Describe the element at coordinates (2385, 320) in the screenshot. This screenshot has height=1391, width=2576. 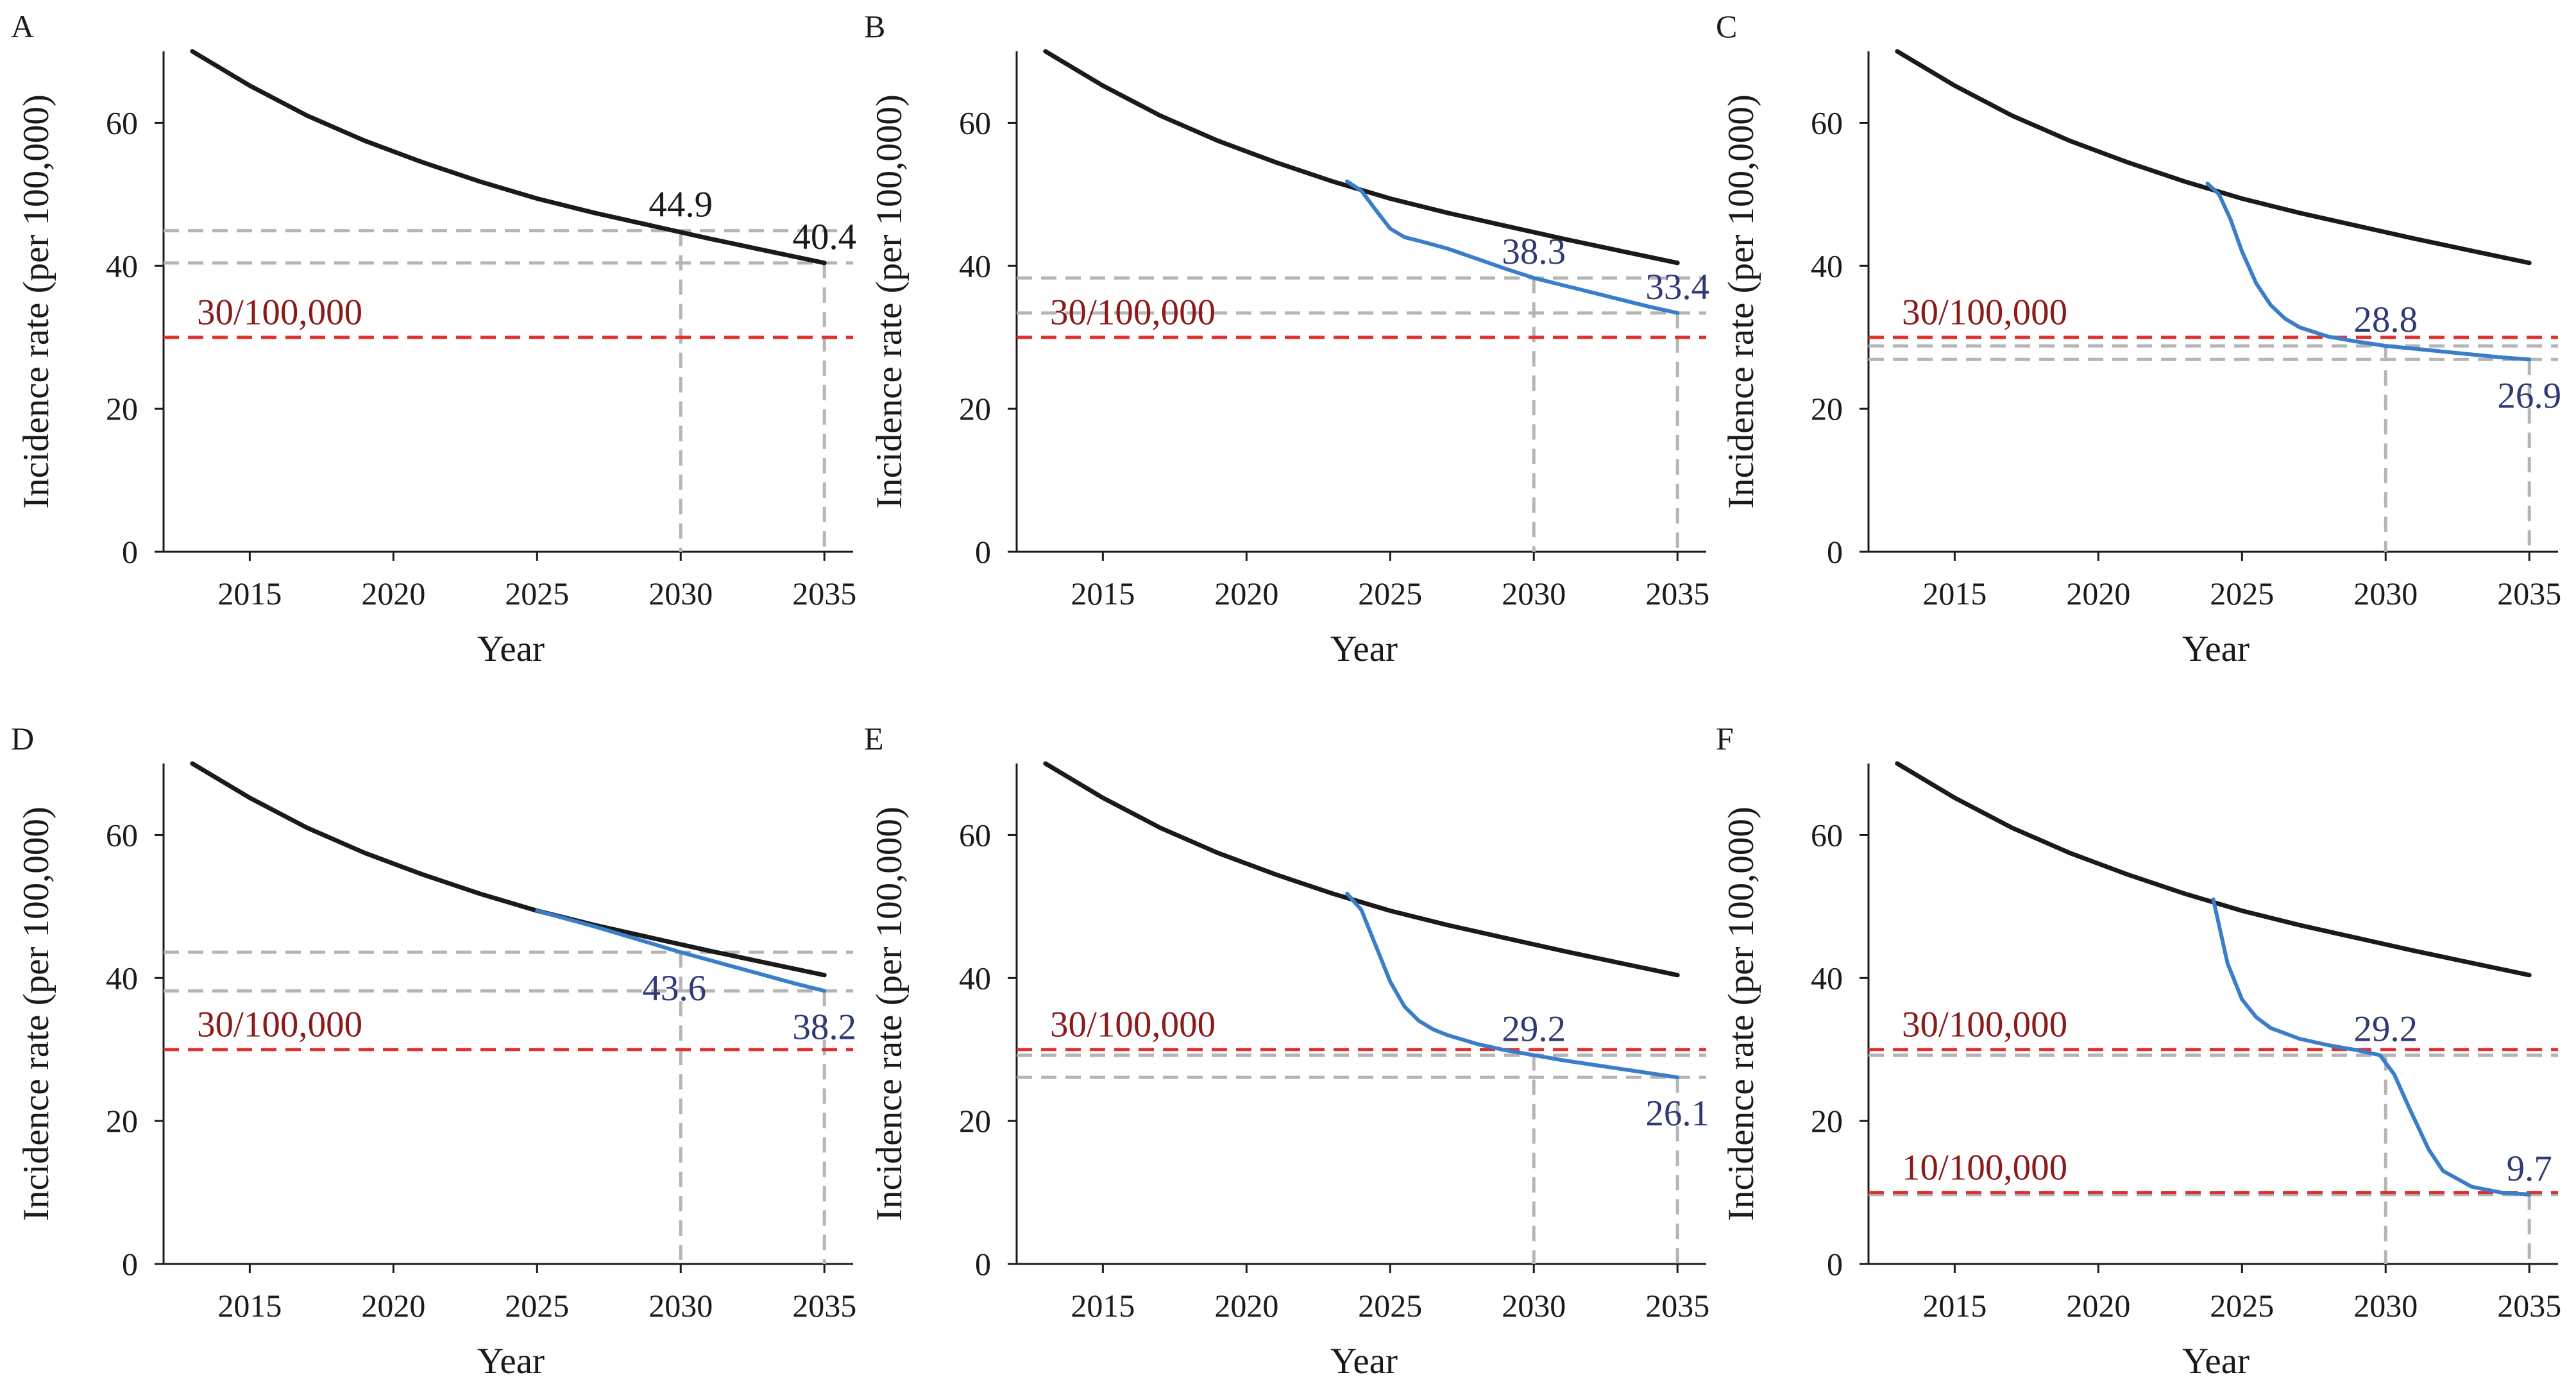
I see `value-label: 28.8` at that location.